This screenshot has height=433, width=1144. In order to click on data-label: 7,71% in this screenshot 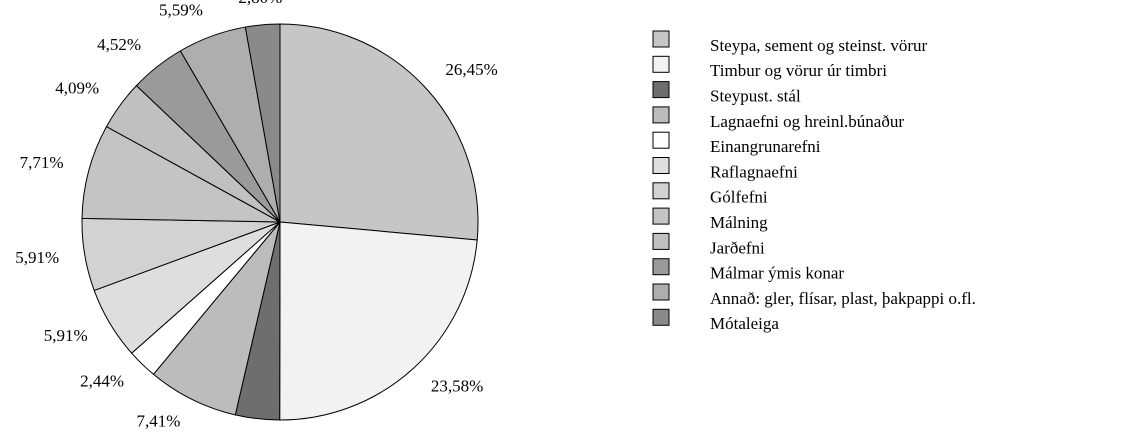, I will do `click(42, 162)`.